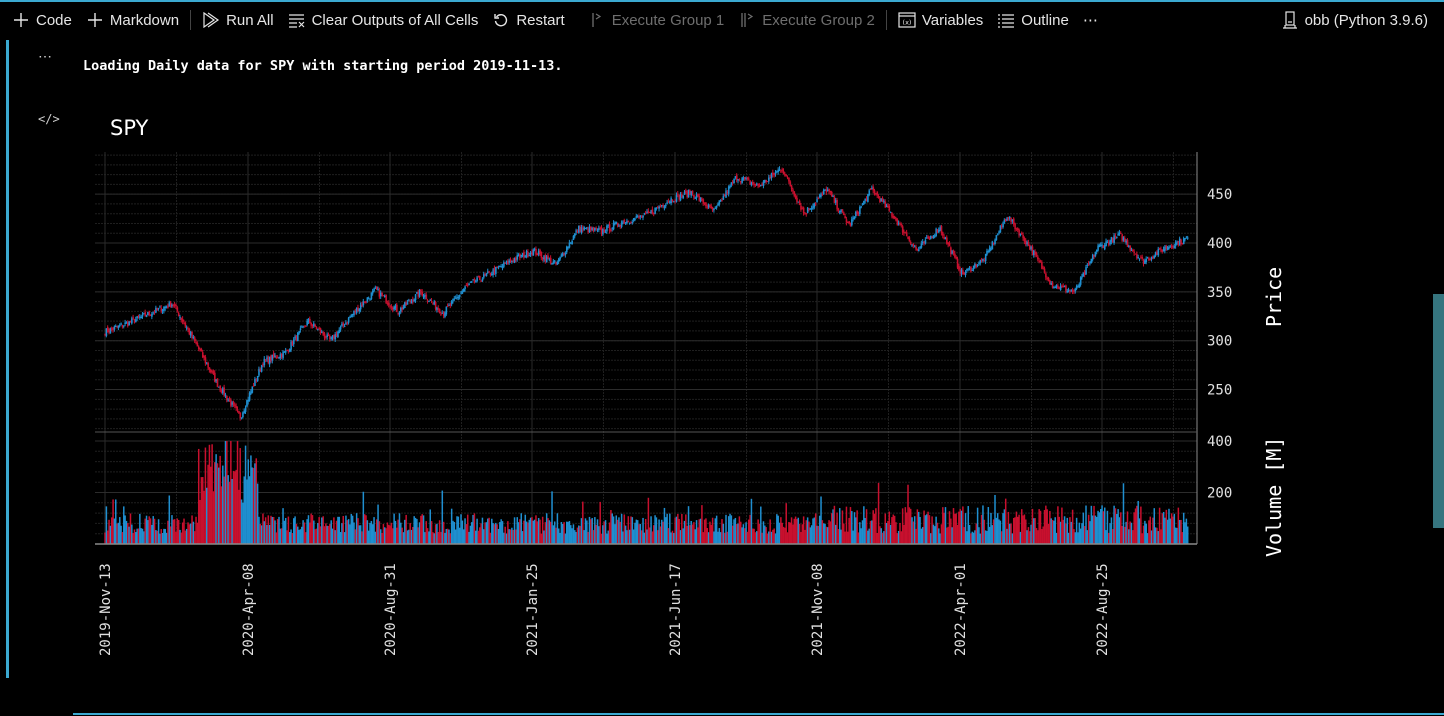 This screenshot has height=716, width=1444. Describe the element at coordinates (1219, 244) in the screenshot. I see `price-tick-label: 400` at that location.